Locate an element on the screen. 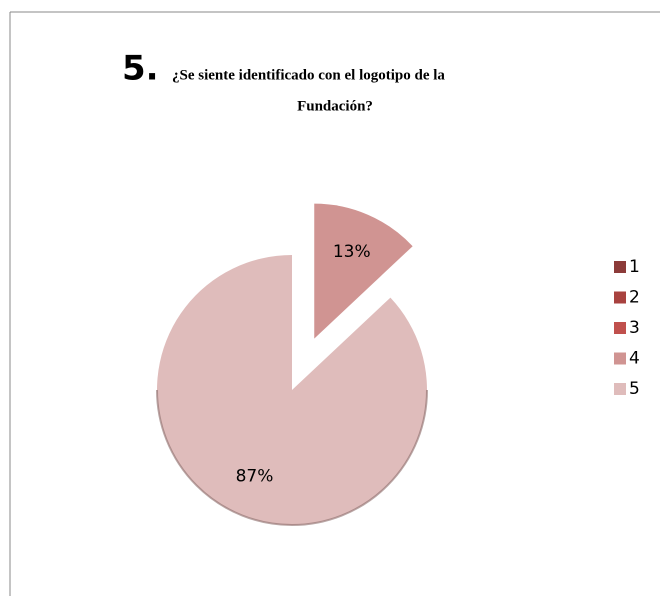 The width and height of the screenshot is (660, 596). legend-label: 5 is located at coordinates (634, 389).